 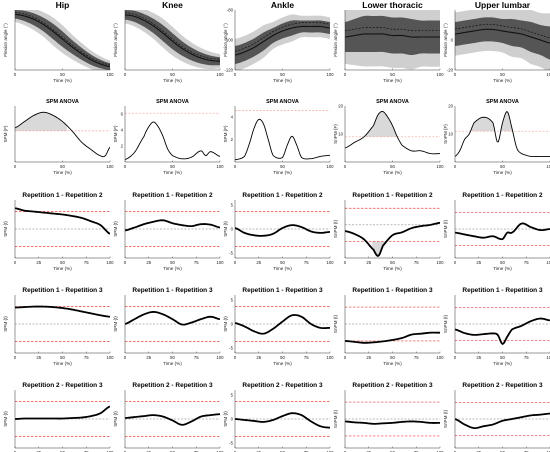 I want to click on column-title: Knee, so click(x=172, y=5).